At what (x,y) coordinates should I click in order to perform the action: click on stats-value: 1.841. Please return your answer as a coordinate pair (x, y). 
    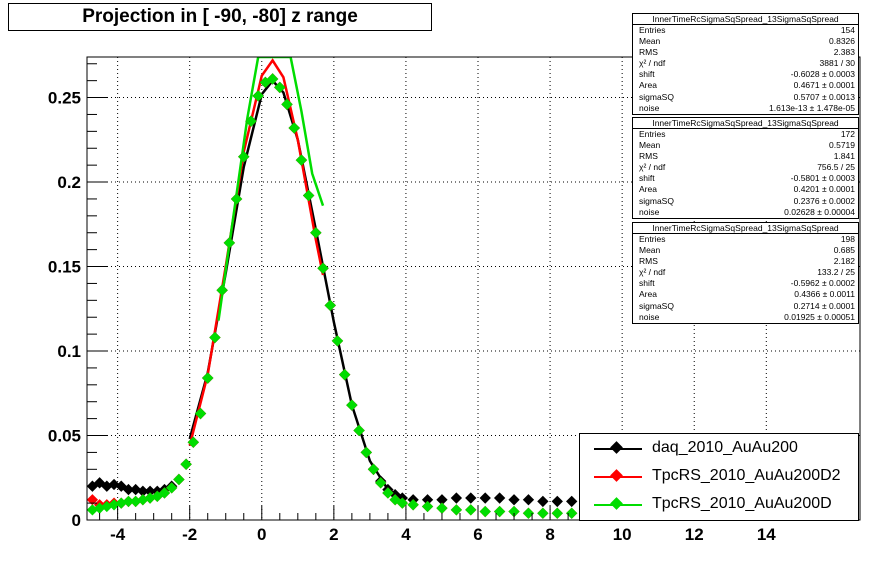
    Looking at the image, I should click on (844, 156).